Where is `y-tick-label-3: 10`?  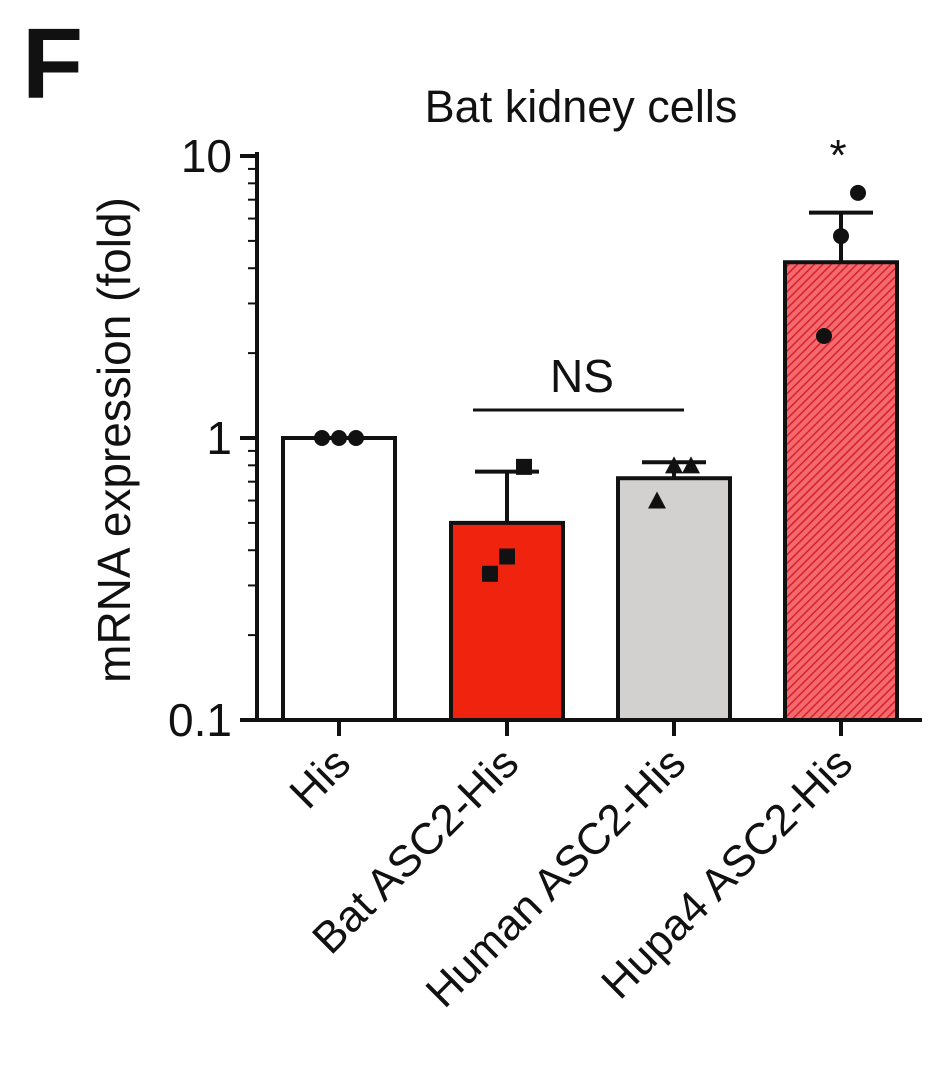 y-tick-label-3: 10 is located at coordinates (206, 156).